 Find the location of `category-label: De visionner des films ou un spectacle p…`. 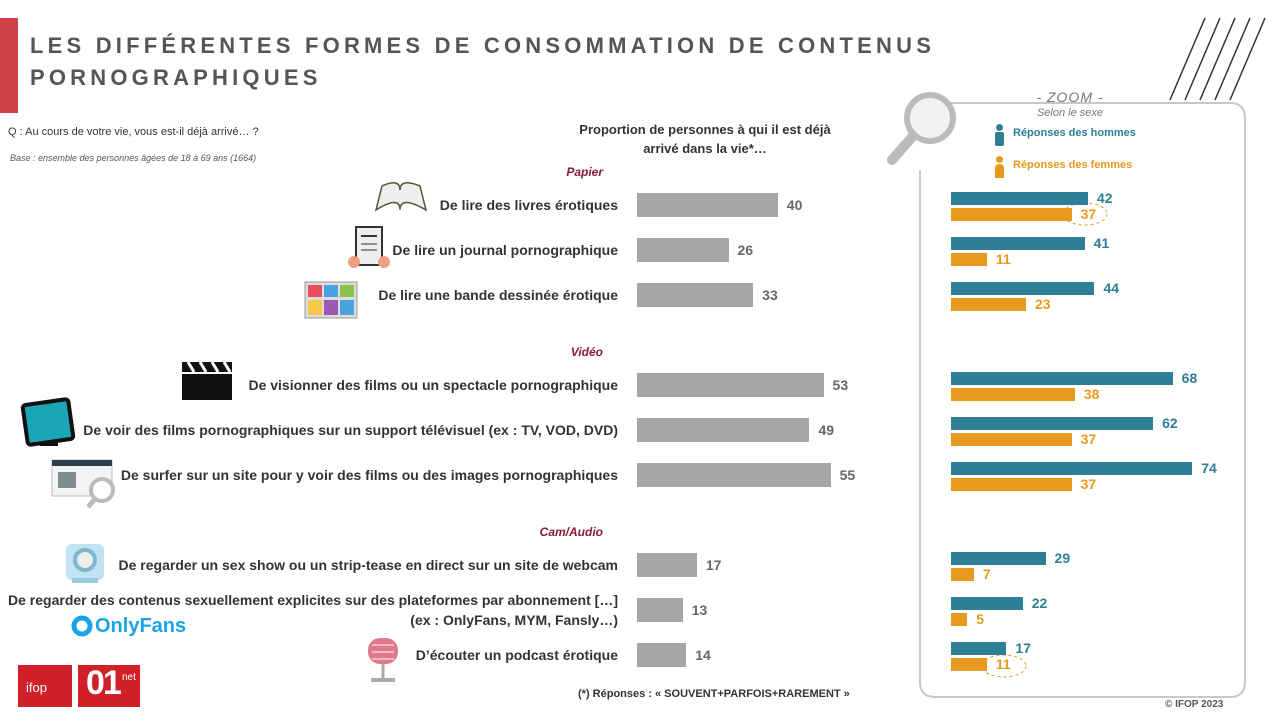

category-label: De visionner des films ou un spectacle p… is located at coordinates (433, 385).